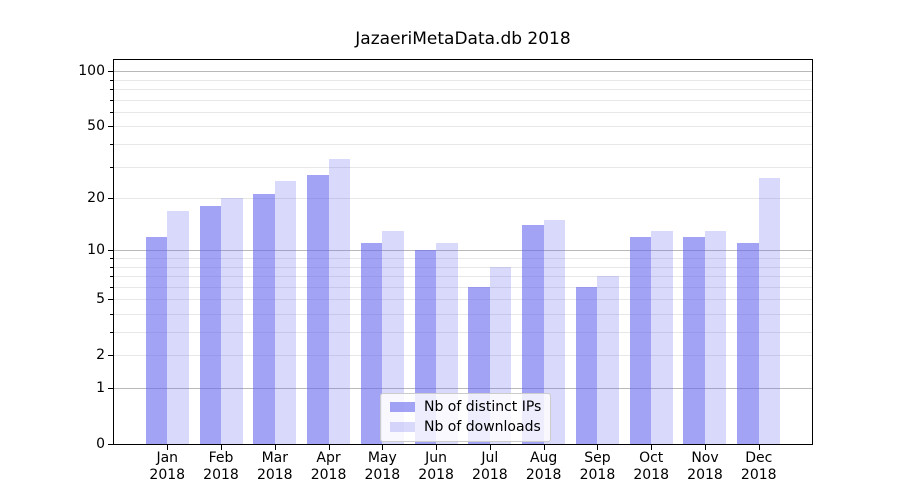  I want to click on bar-downloads-sep, so click(608, 360).